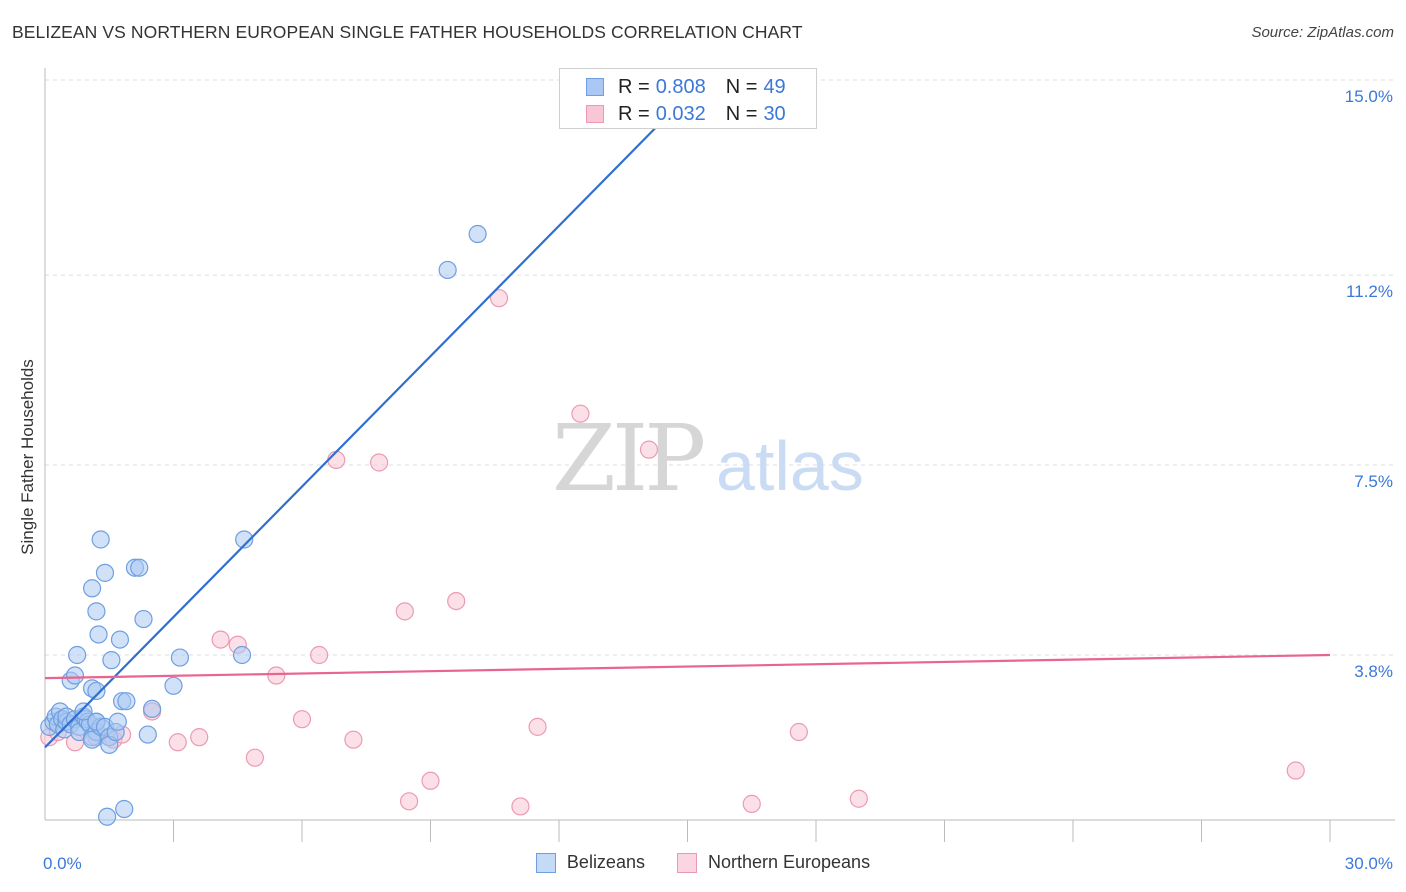 The width and height of the screenshot is (1406, 892). What do you see at coordinates (708, 458) in the screenshot?
I see `watermark: ZIP atlas` at bounding box center [708, 458].